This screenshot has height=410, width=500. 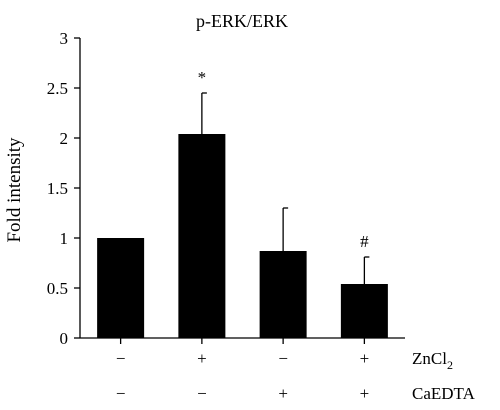 I want to click on y-tick-label: 1, so click(x=64, y=238).